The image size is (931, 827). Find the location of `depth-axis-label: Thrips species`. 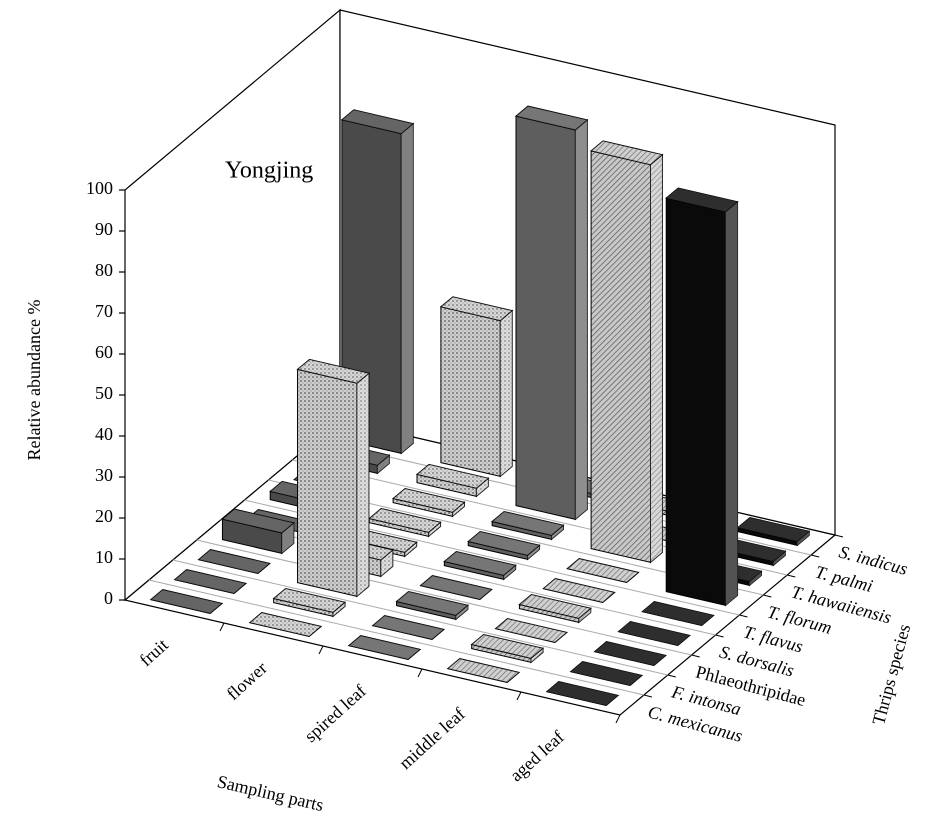

depth-axis-label: Thrips species is located at coordinates (891, 674).